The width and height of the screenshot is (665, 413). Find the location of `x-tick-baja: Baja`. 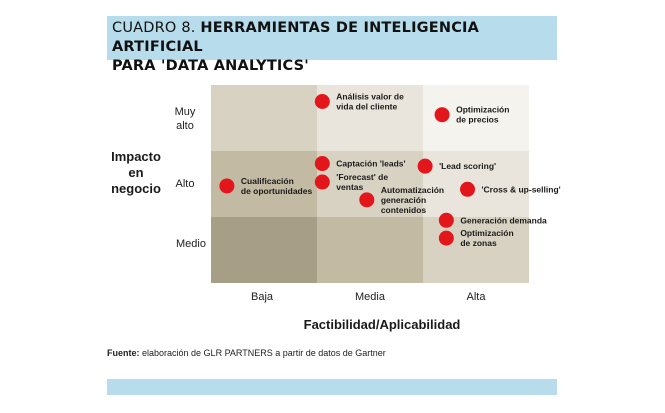

x-tick-baja: Baja is located at coordinates (262, 297).